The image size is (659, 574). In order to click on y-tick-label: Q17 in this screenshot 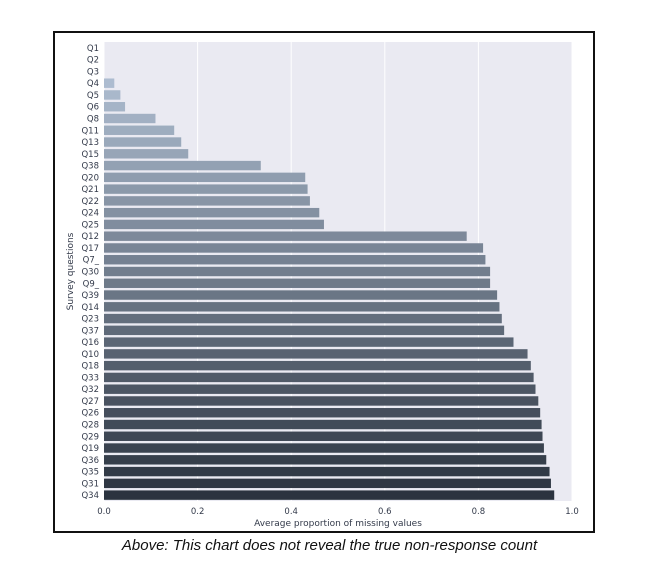, I will do `click(90, 249)`.